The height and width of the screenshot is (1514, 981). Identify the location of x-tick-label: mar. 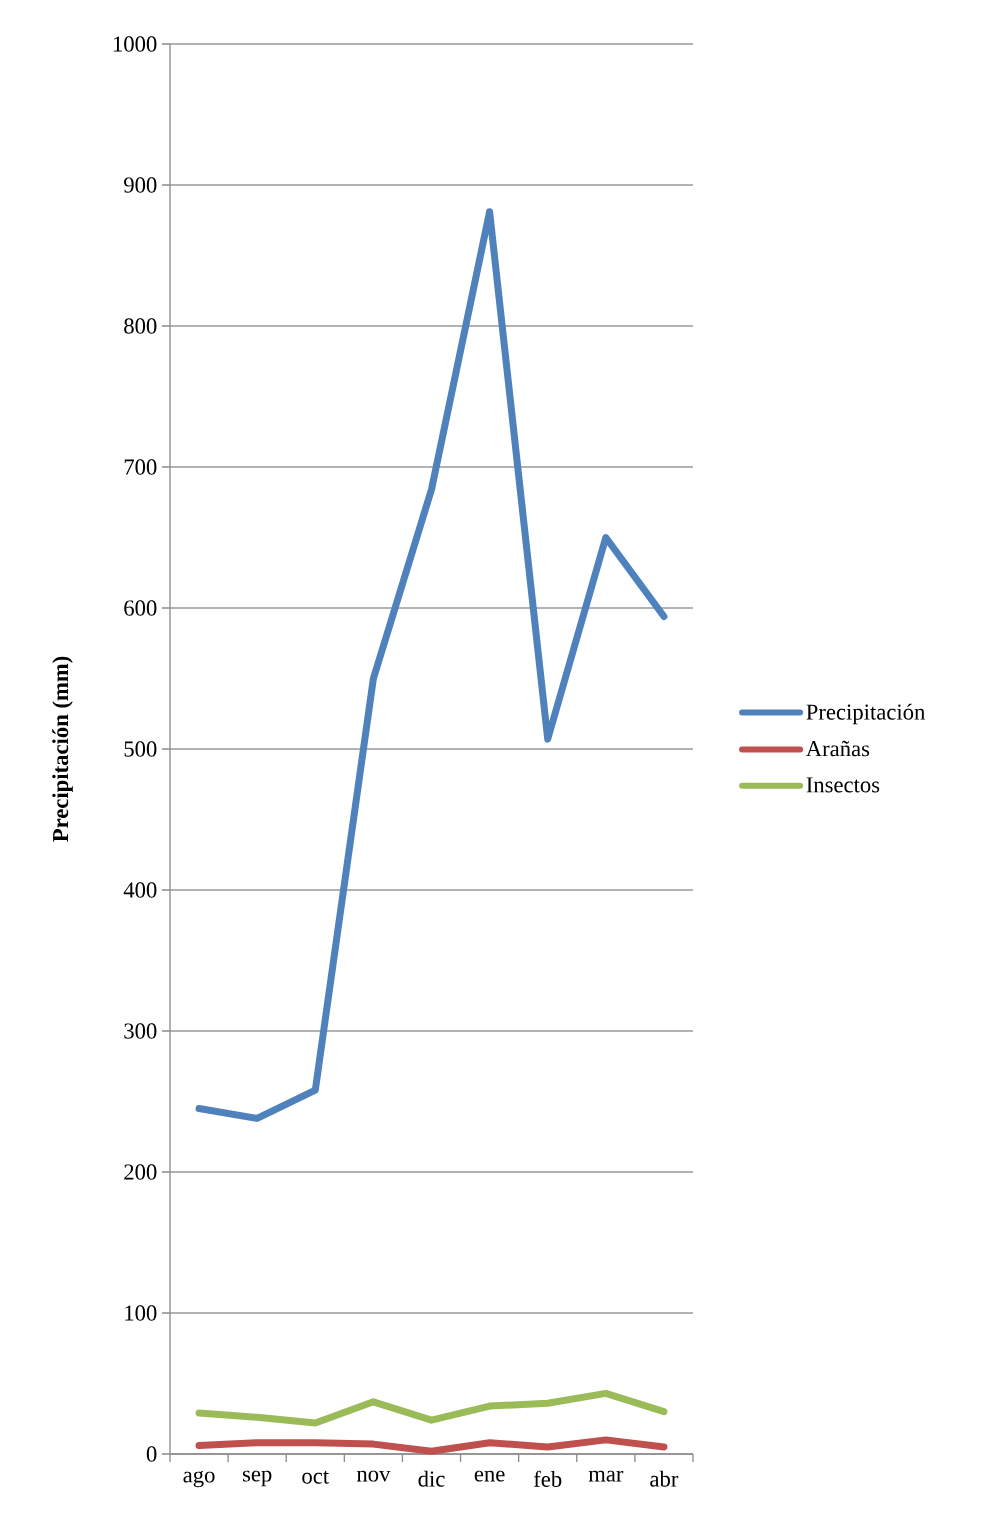
(606, 1476).